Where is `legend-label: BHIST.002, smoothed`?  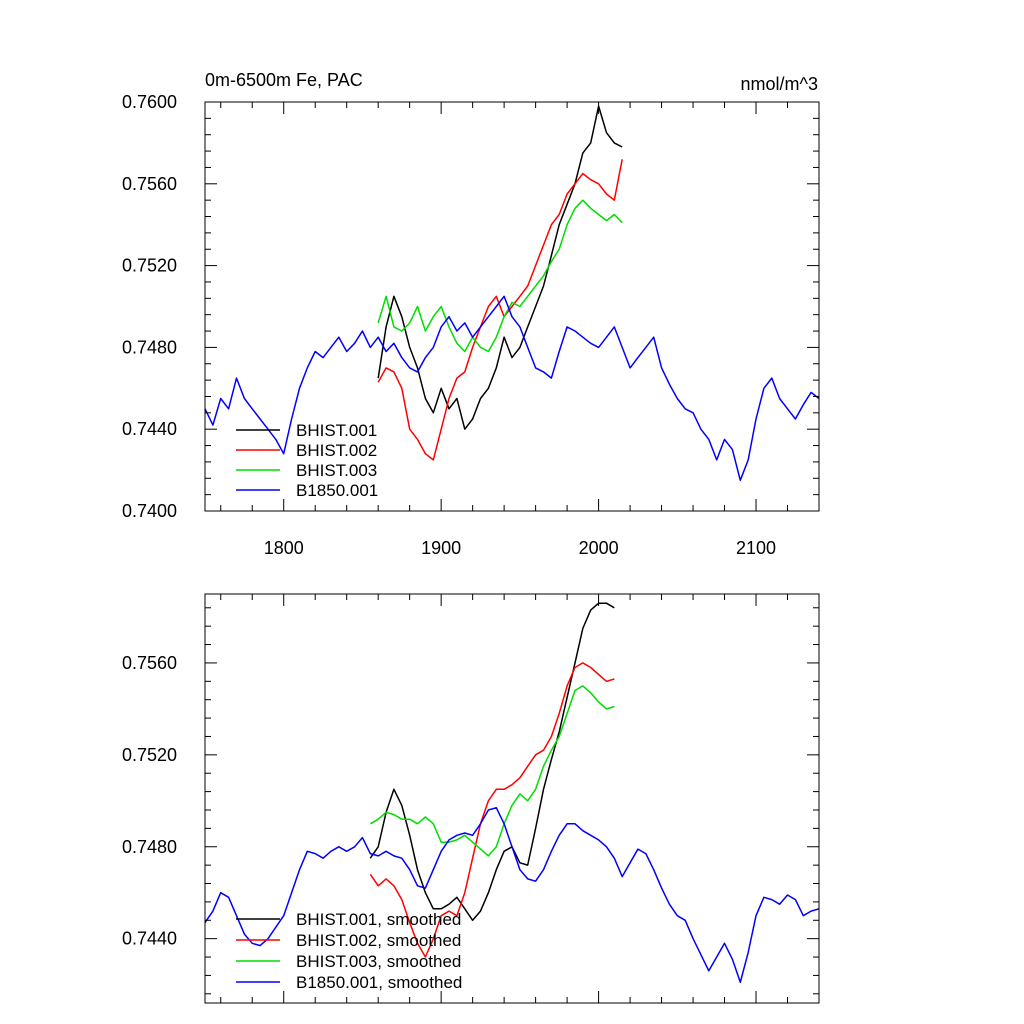 legend-label: BHIST.002, smoothed is located at coordinates (378, 940).